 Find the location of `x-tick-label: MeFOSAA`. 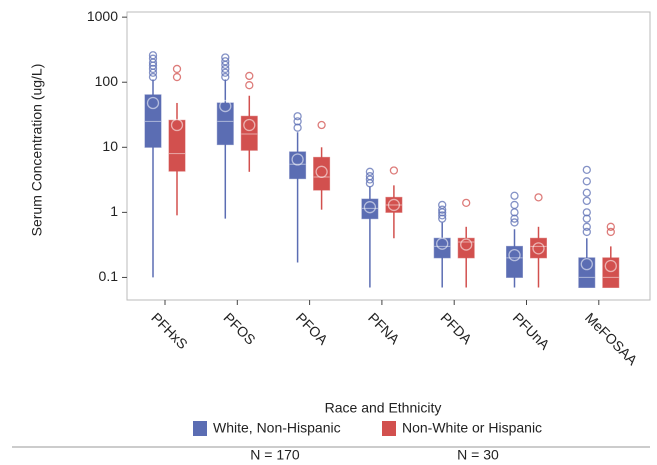

x-tick-label: MeFOSAA is located at coordinates (611, 338).